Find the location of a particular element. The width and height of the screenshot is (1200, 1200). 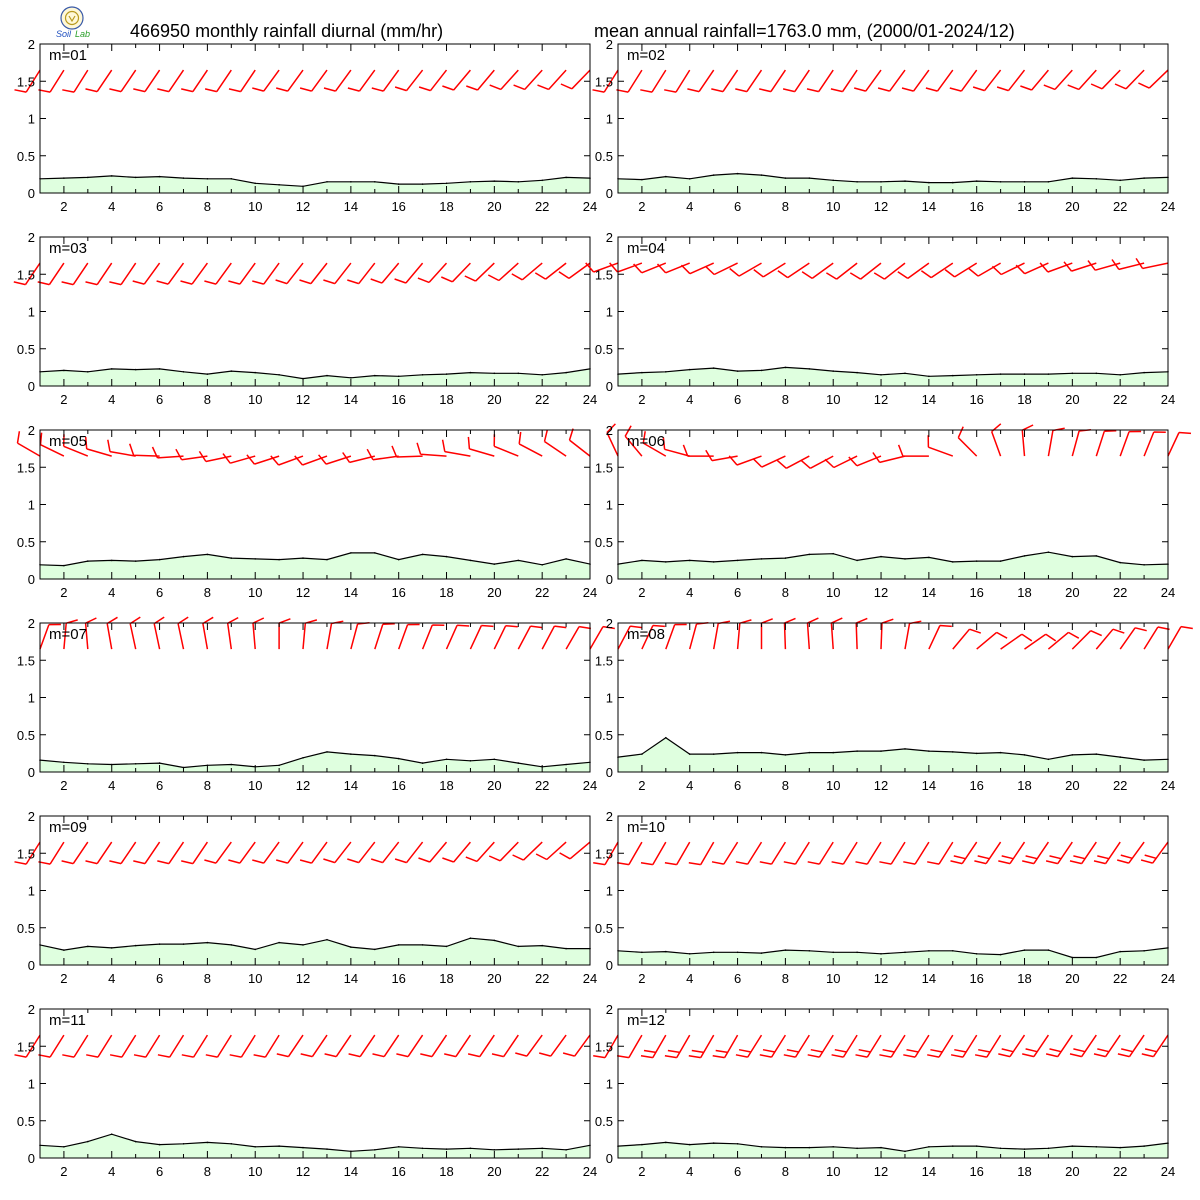

month-label: m=06 is located at coordinates (646, 441).